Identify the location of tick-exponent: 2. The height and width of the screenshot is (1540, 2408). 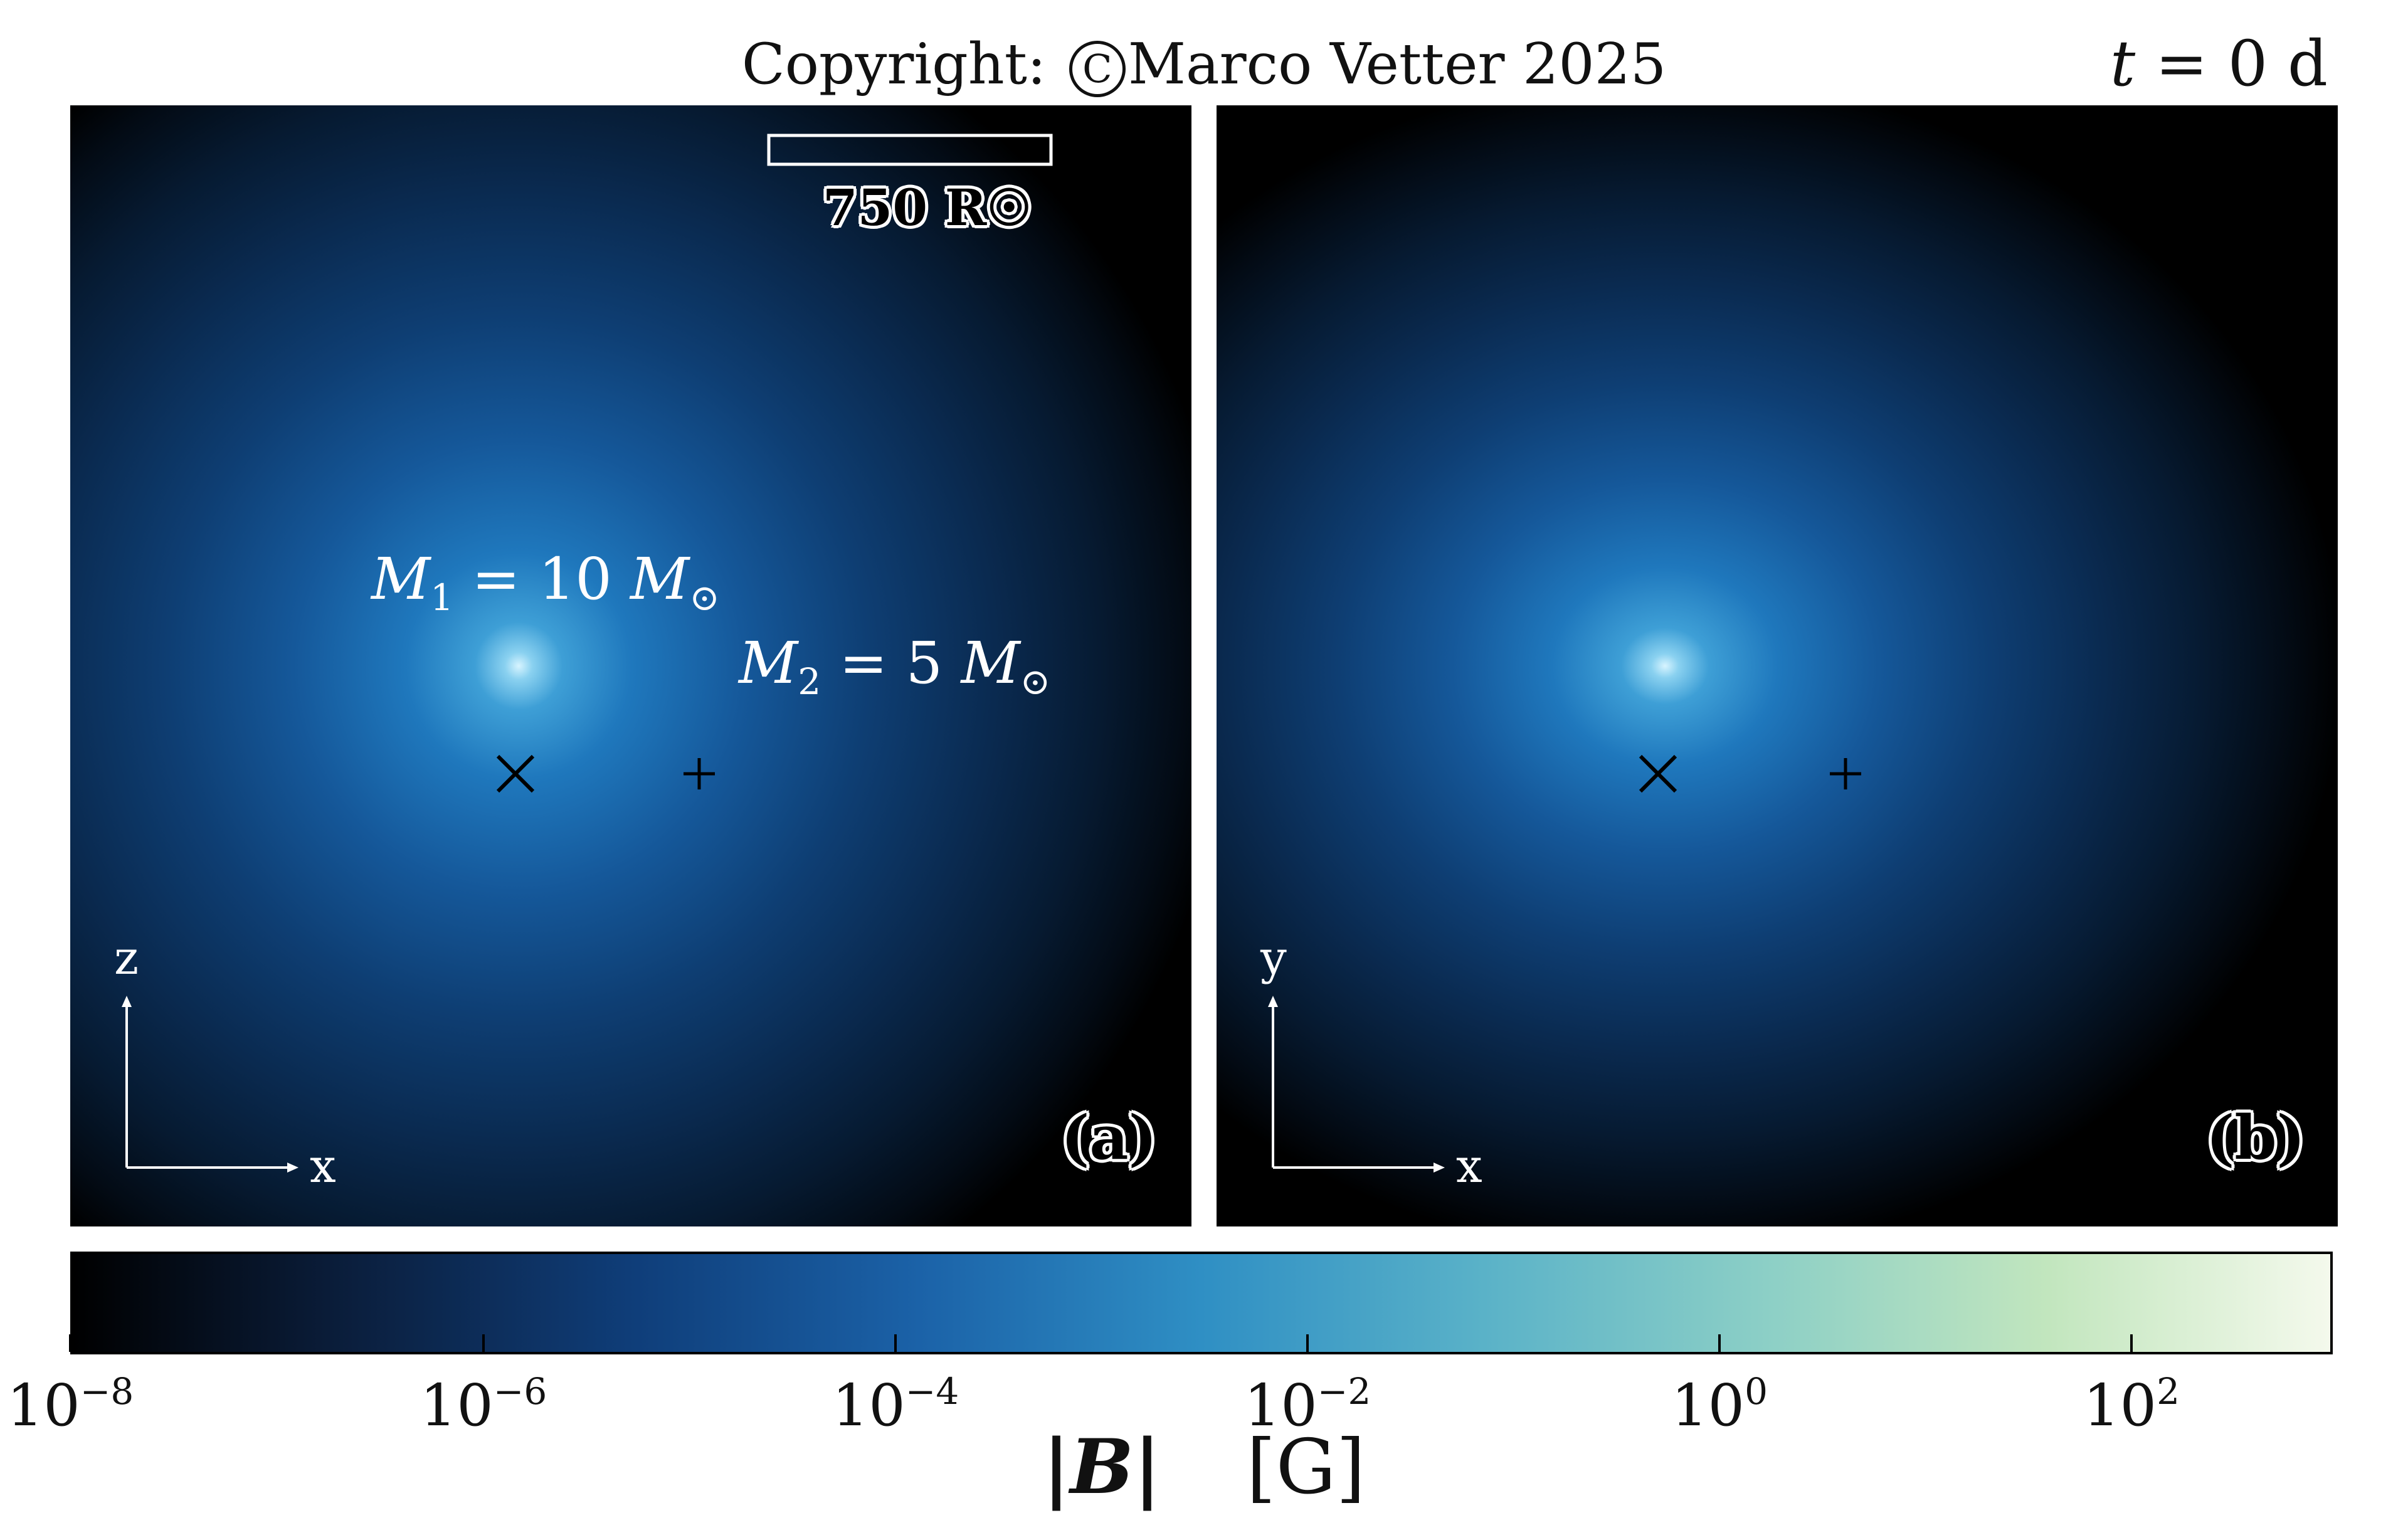
(2168, 1391).